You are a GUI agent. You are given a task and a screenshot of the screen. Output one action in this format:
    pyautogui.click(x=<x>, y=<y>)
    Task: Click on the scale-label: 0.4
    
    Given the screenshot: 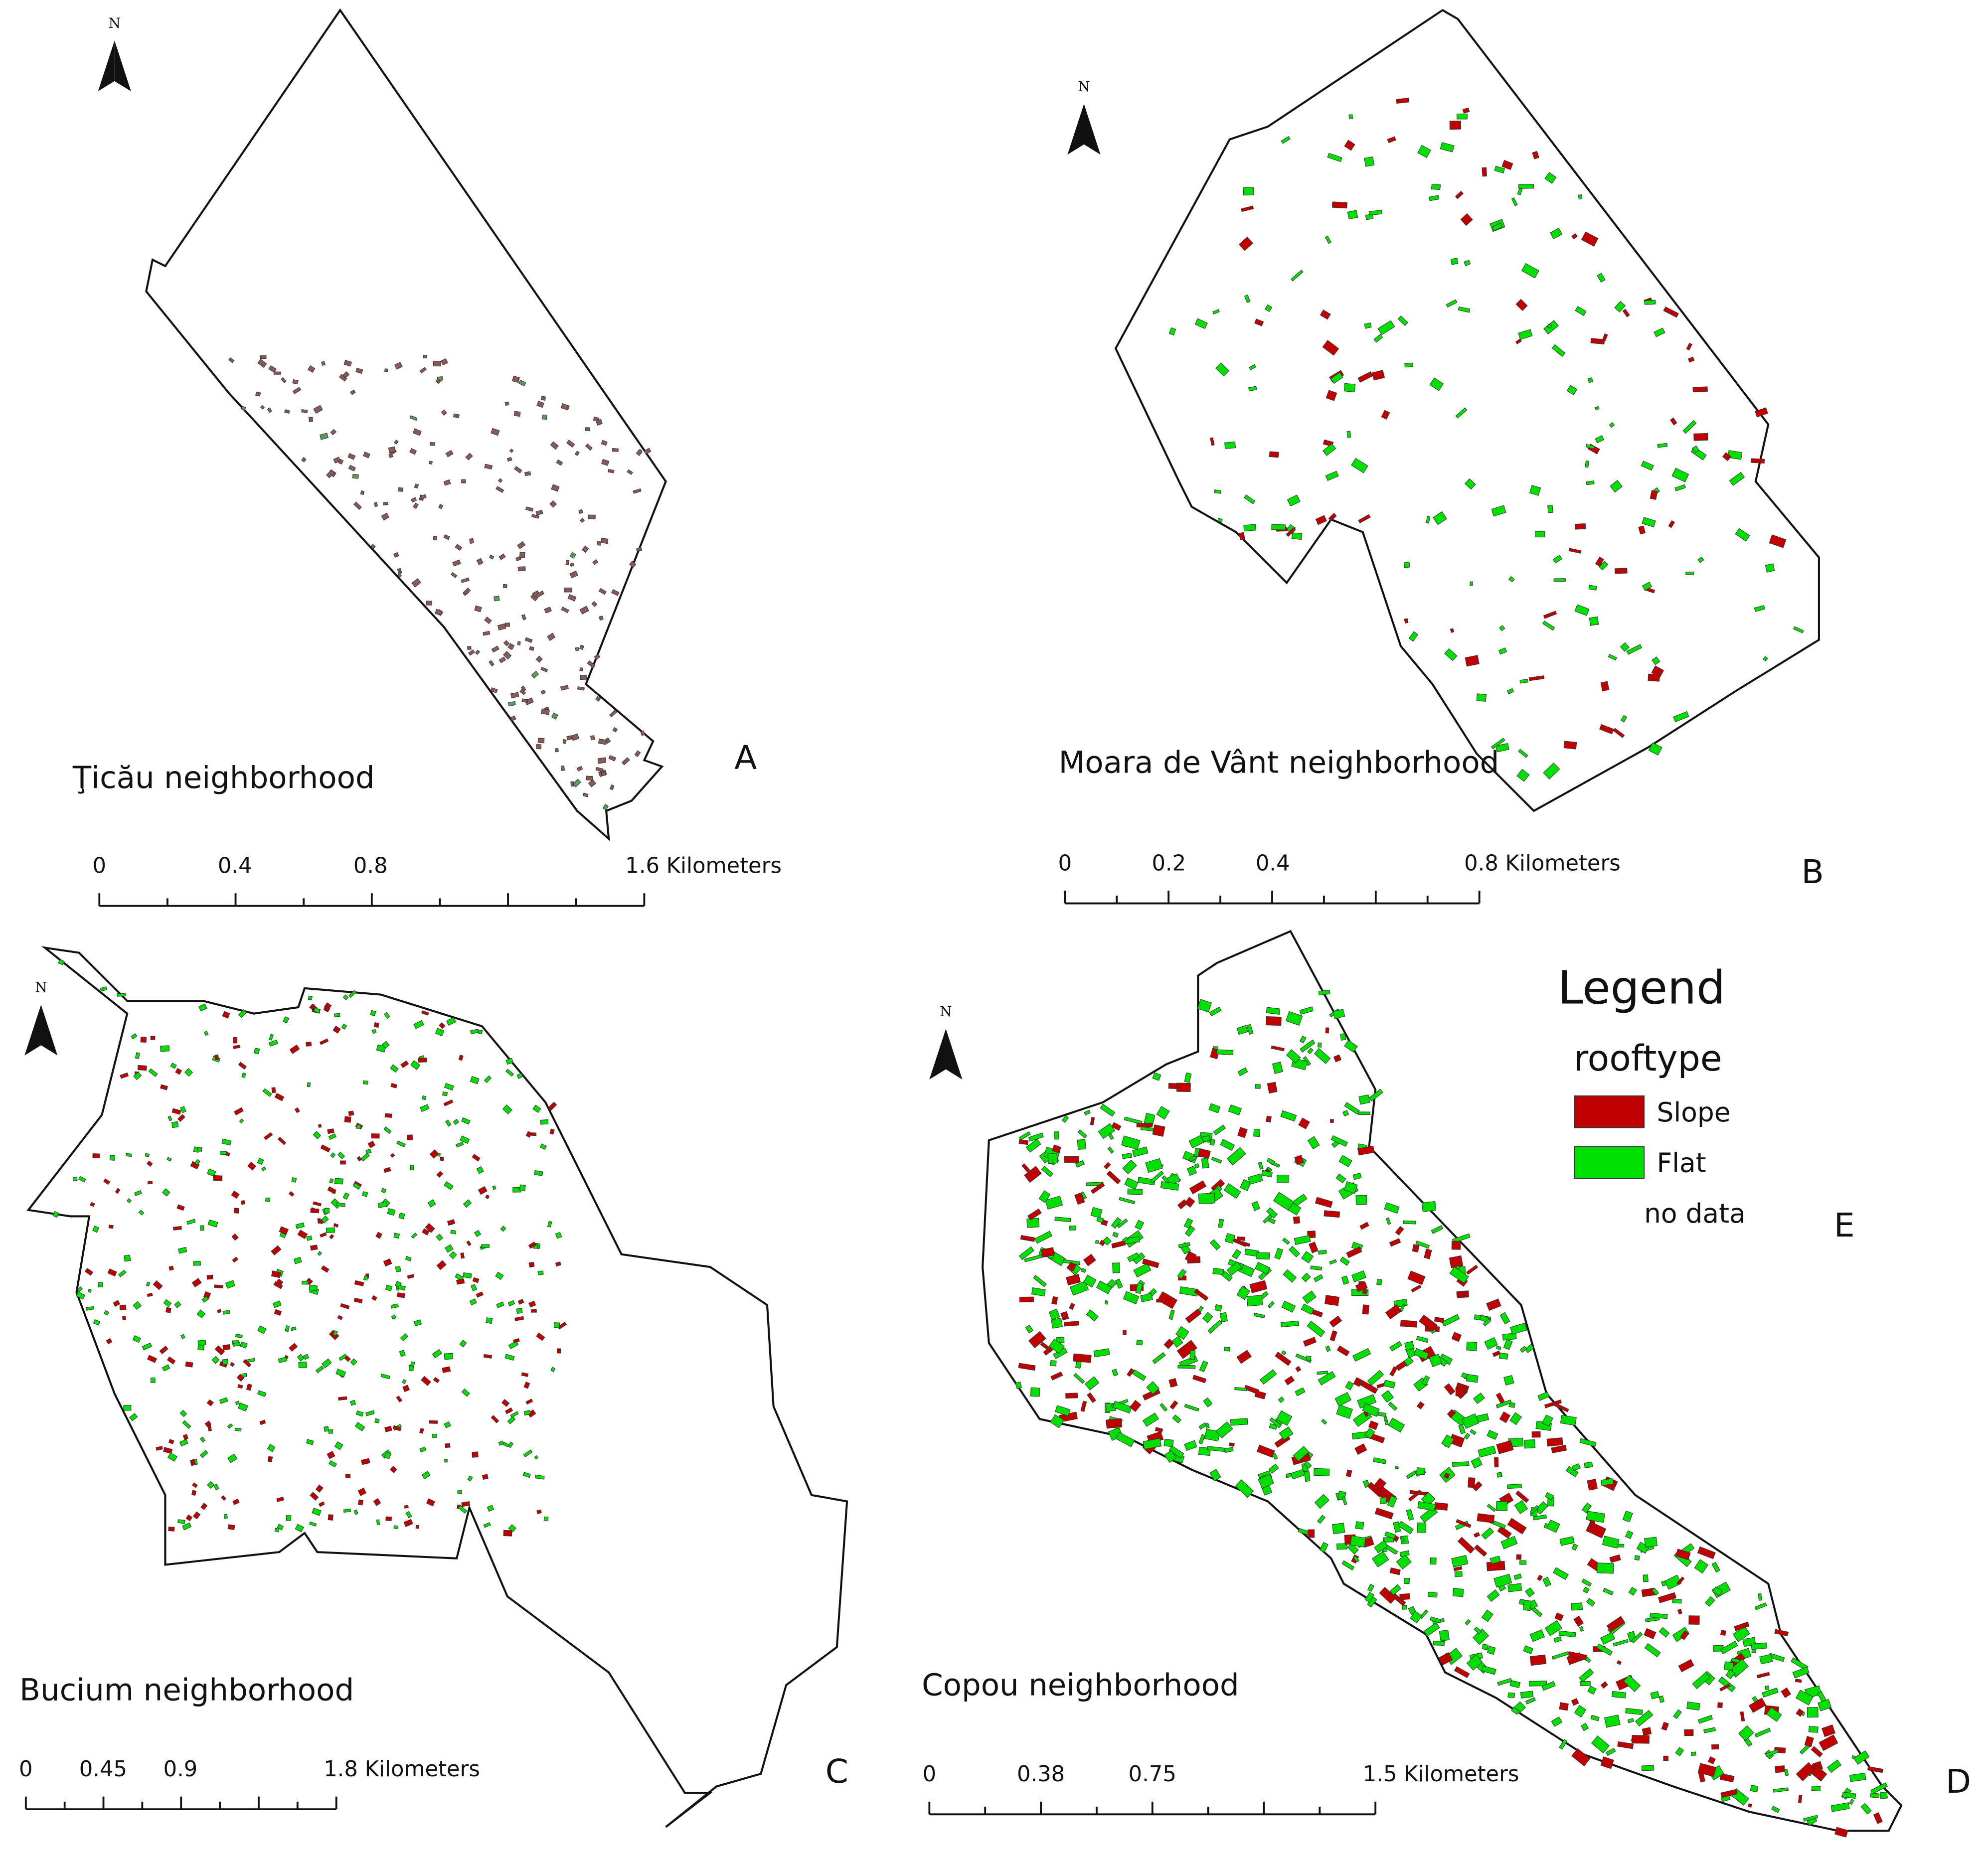 What is the action you would take?
    pyautogui.click(x=1273, y=863)
    